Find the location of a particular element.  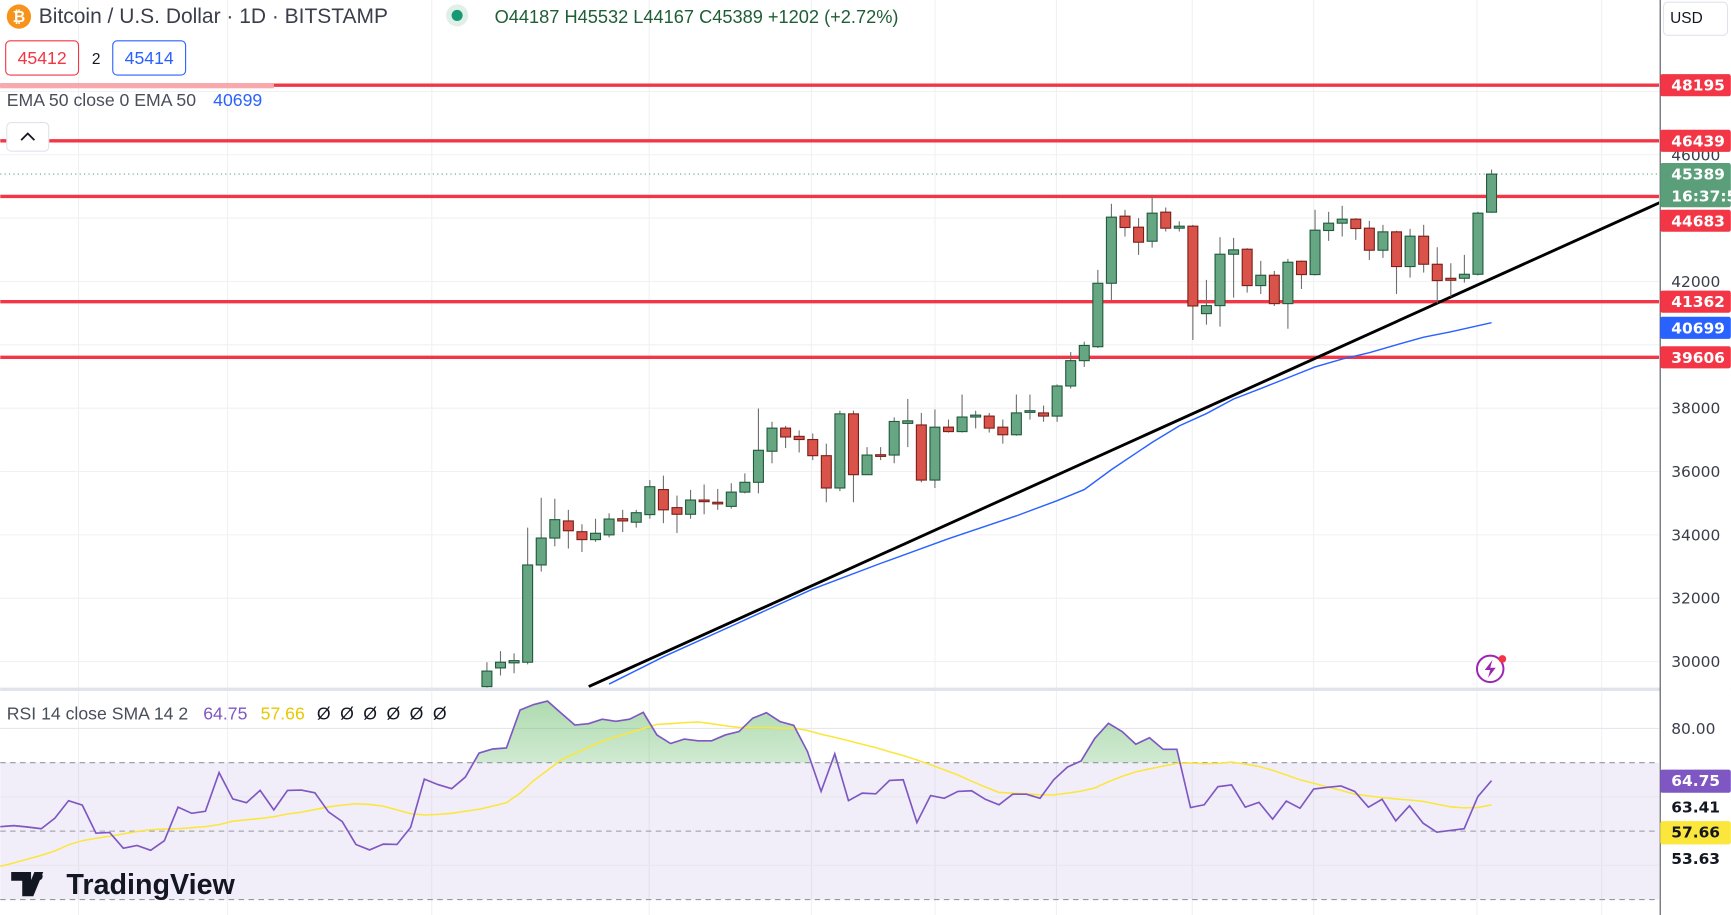

lightning-alert-icon is located at coordinates (1491, 669).